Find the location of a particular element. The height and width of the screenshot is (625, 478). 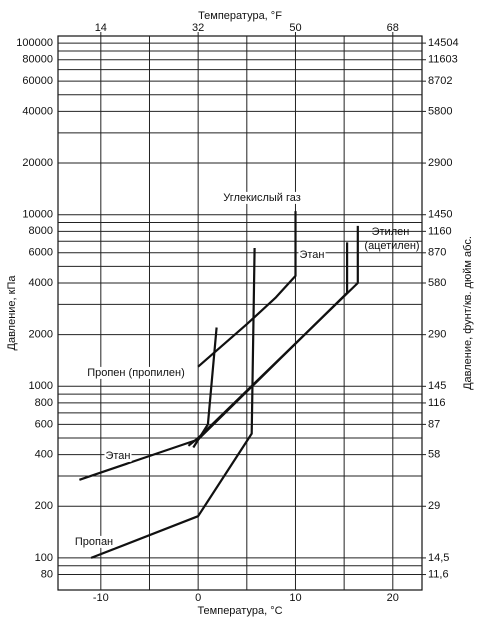

series-label: Пропен (пропилен) is located at coordinates (136, 373).